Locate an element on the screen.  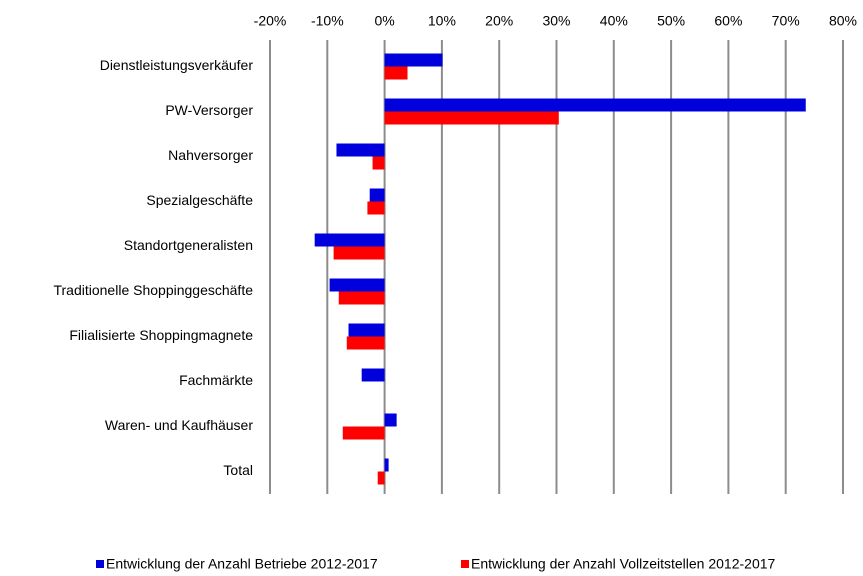
y-tick-label: Nahversorger is located at coordinates (210, 155).